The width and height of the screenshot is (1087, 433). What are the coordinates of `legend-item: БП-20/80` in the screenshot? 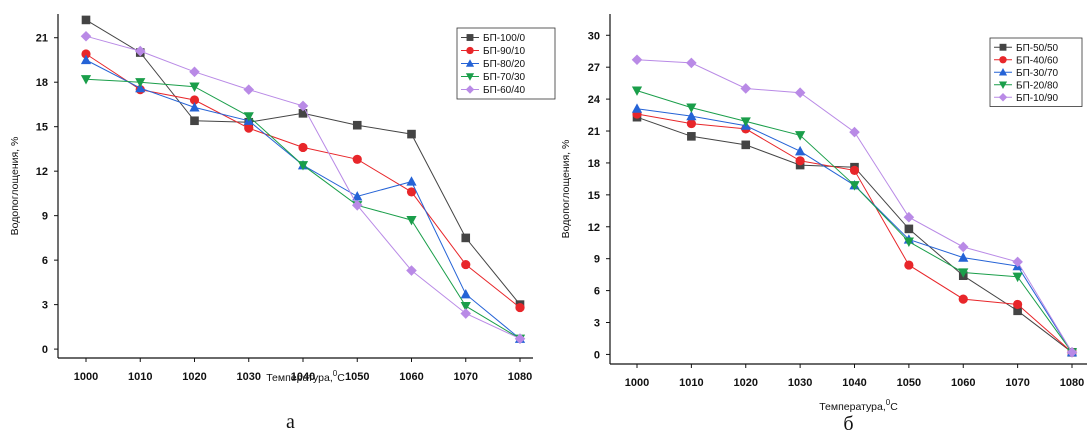 It's located at (1026, 85).